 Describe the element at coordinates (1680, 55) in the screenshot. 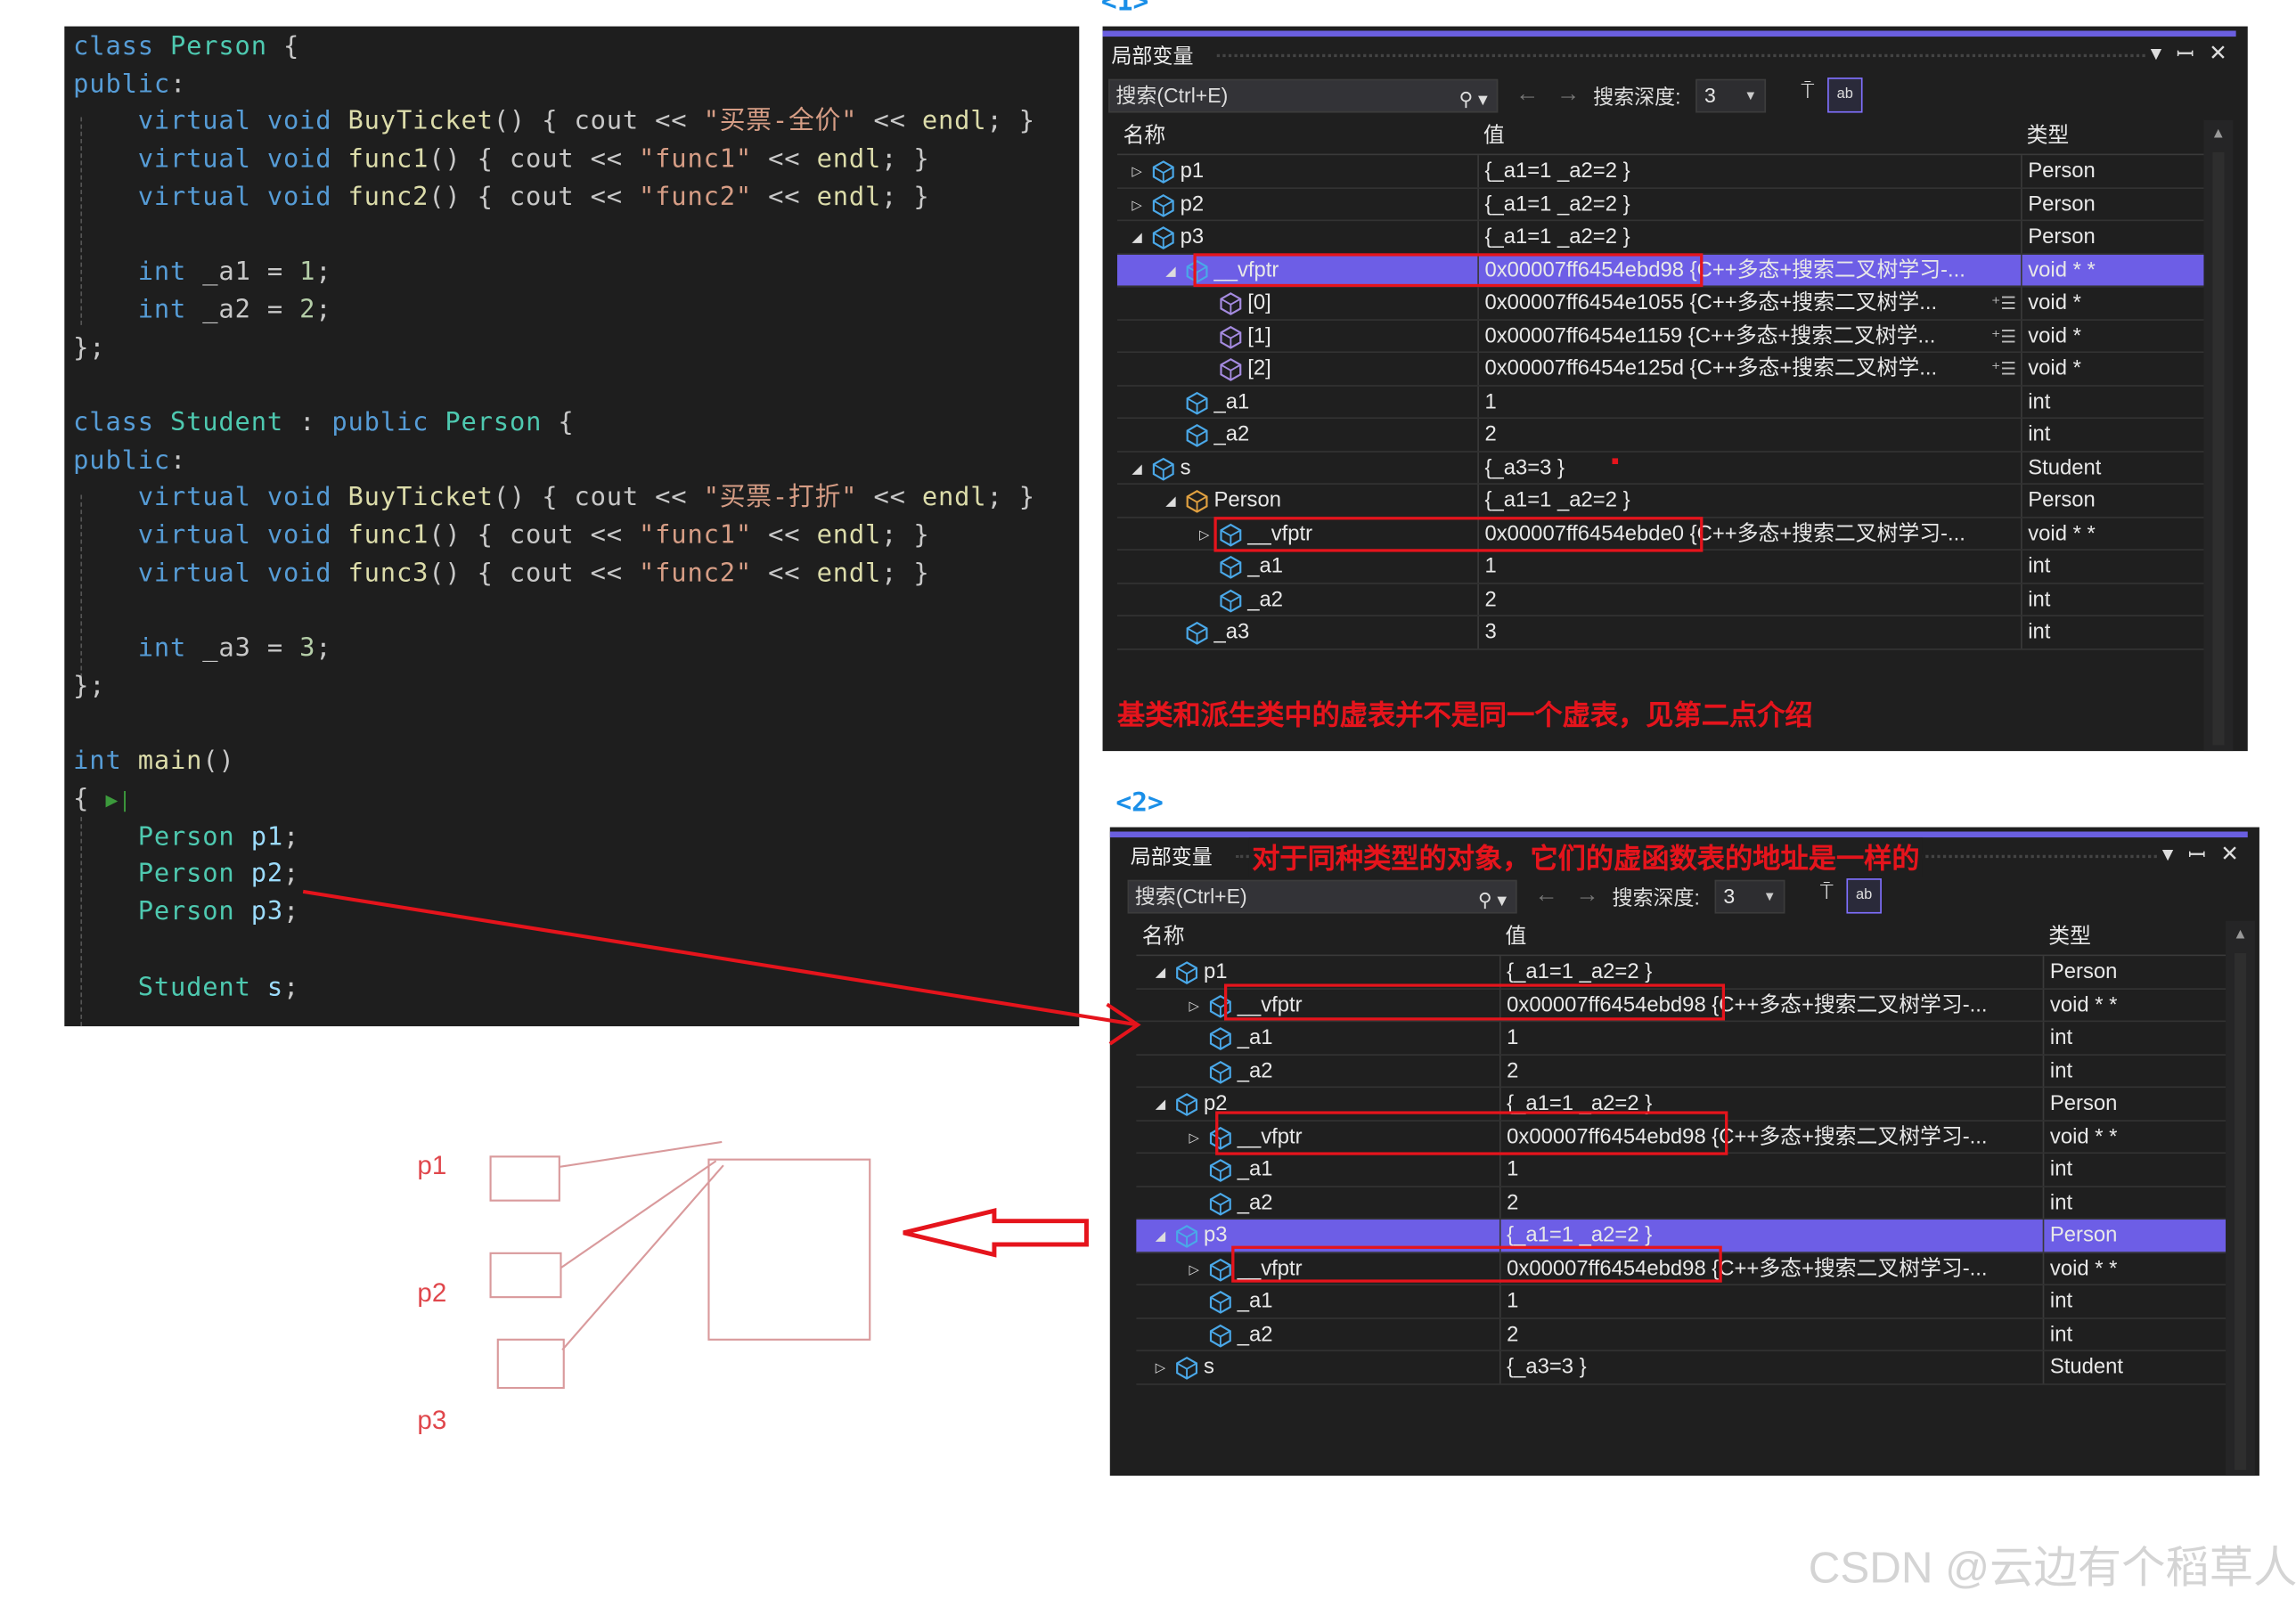

I see `title-drag-handle` at that location.